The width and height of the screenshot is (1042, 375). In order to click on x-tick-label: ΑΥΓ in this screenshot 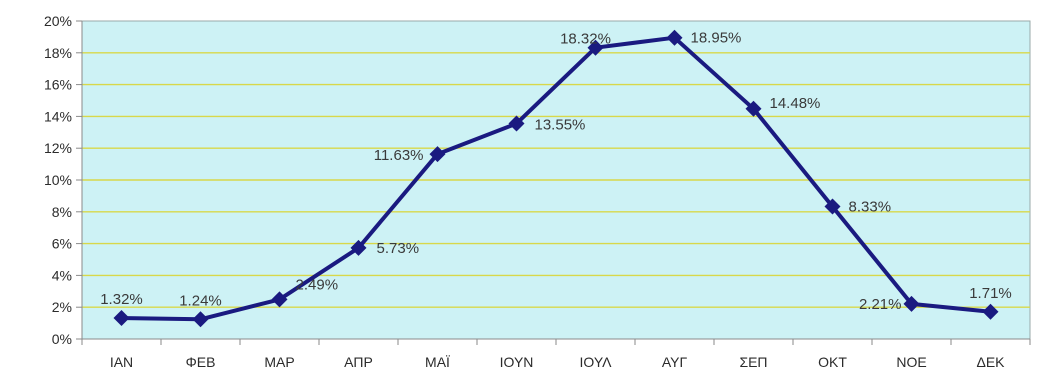, I will do `click(675, 362)`.